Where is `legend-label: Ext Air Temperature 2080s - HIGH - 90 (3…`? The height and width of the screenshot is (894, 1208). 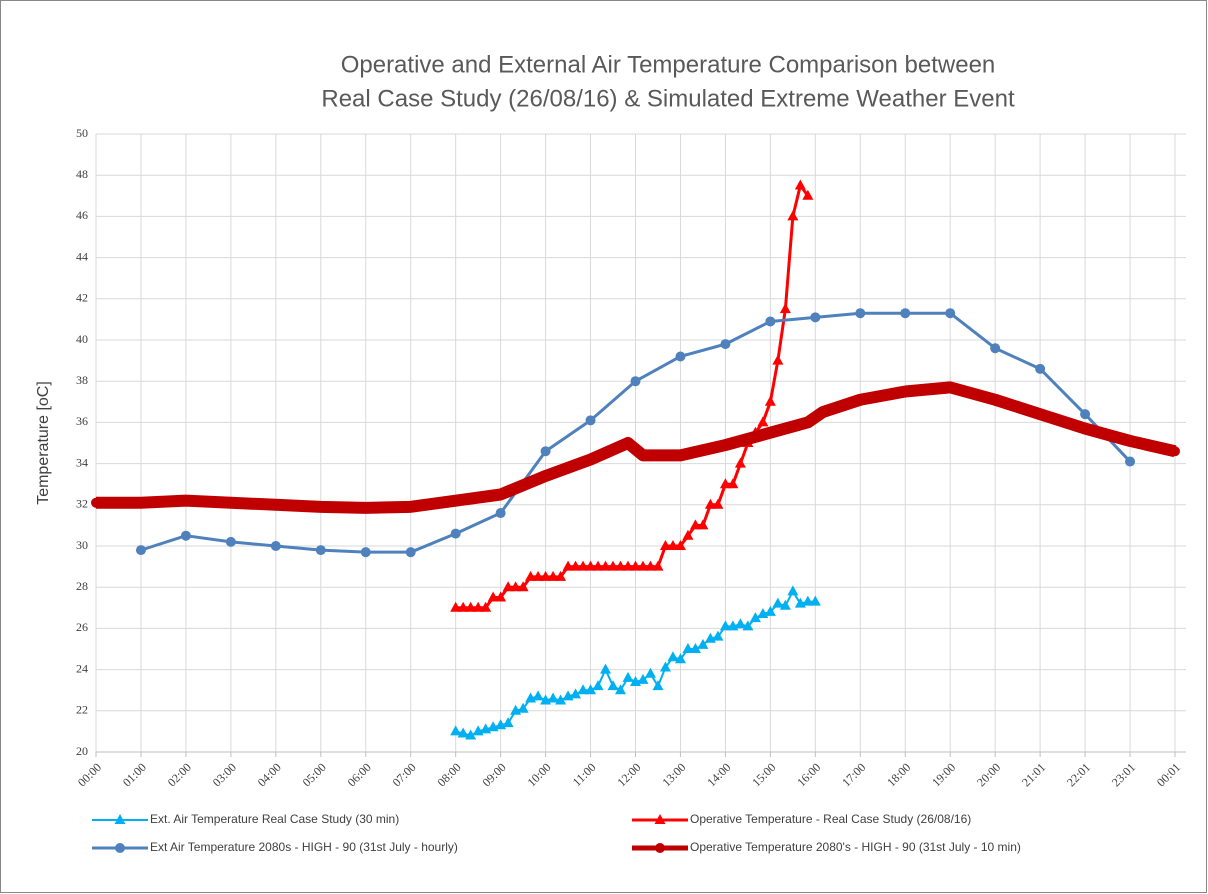 legend-label: Ext Air Temperature 2080s - HIGH - 90 (3… is located at coordinates (304, 847).